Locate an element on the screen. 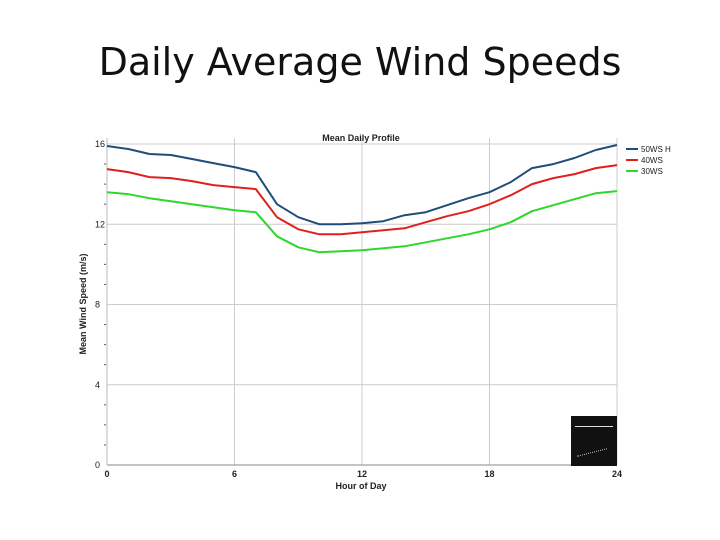 The height and width of the screenshot is (540, 720). legend-label: 40WS is located at coordinates (652, 160).